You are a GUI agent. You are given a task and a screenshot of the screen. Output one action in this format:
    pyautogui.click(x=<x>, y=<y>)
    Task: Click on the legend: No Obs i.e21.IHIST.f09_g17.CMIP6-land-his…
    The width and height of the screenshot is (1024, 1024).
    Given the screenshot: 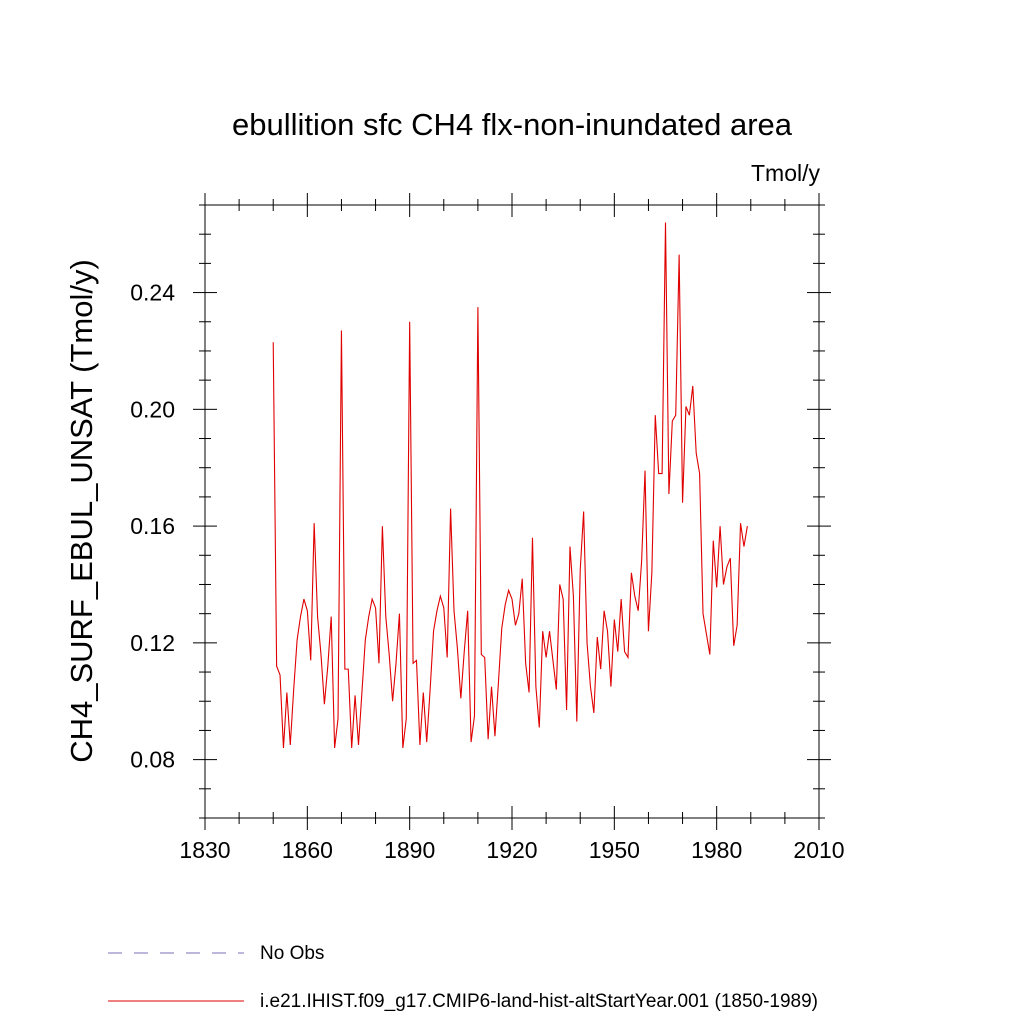 What is the action you would take?
    pyautogui.click(x=463, y=977)
    